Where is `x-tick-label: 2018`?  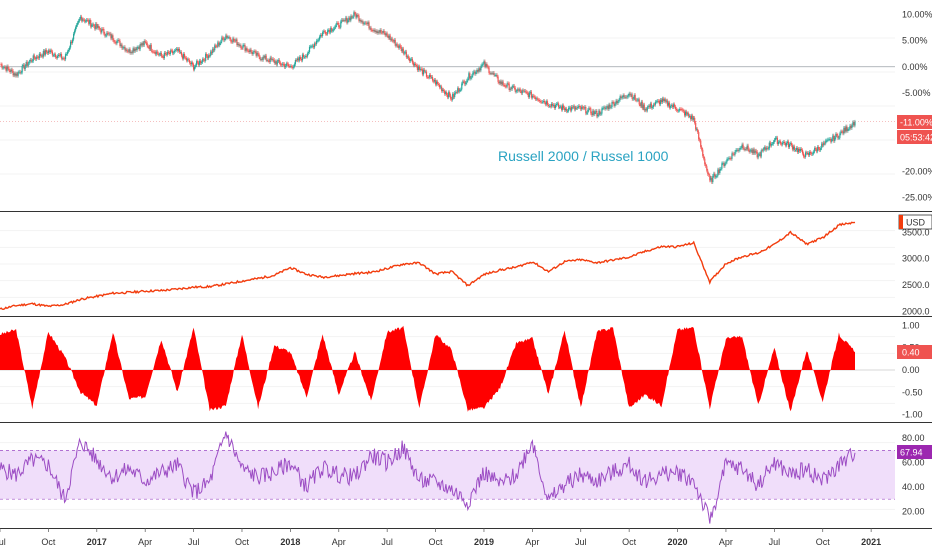
x-tick-label: 2018 is located at coordinates (290, 542).